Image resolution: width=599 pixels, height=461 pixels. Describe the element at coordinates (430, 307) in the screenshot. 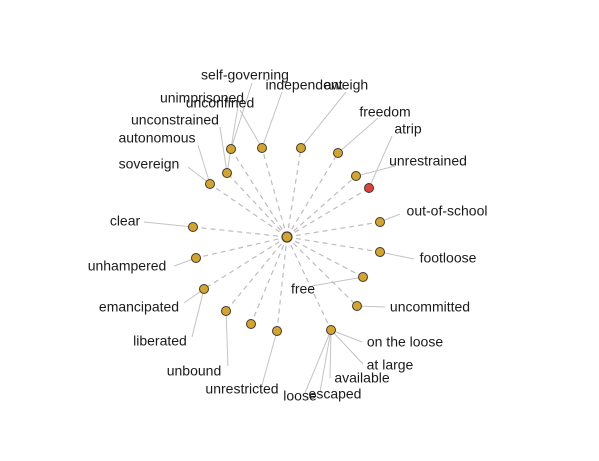

I see `node-label-uncommitted: uncommitted` at that location.